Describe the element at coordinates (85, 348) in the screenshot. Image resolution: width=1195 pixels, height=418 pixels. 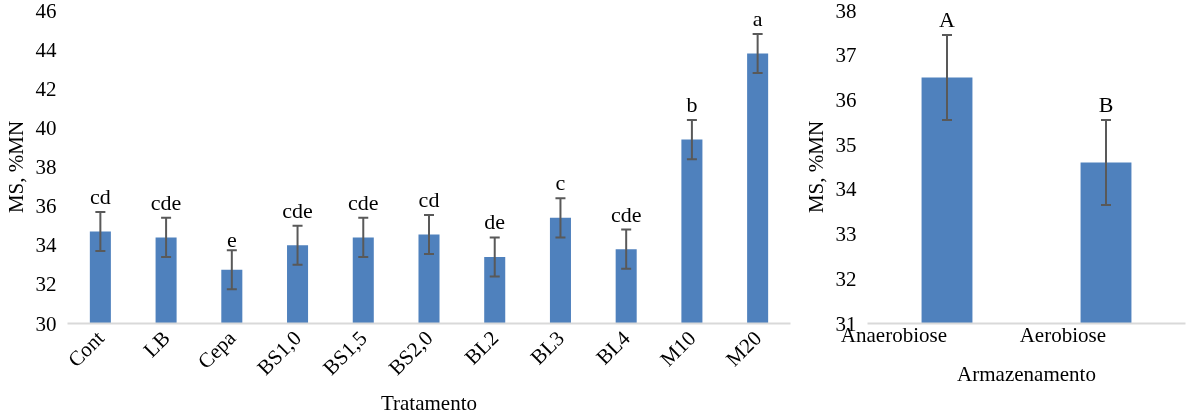
I see `x-tick-label: Cont` at that location.